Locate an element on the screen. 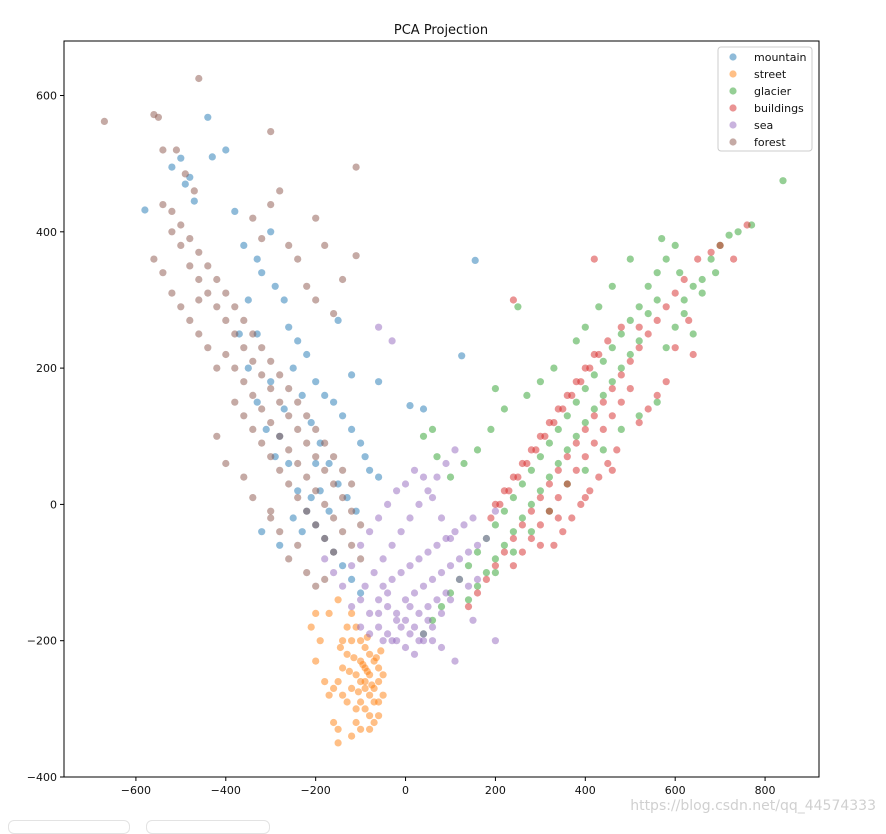 The width and height of the screenshot is (886, 834). bottom-tab-left is located at coordinates (69, 827).